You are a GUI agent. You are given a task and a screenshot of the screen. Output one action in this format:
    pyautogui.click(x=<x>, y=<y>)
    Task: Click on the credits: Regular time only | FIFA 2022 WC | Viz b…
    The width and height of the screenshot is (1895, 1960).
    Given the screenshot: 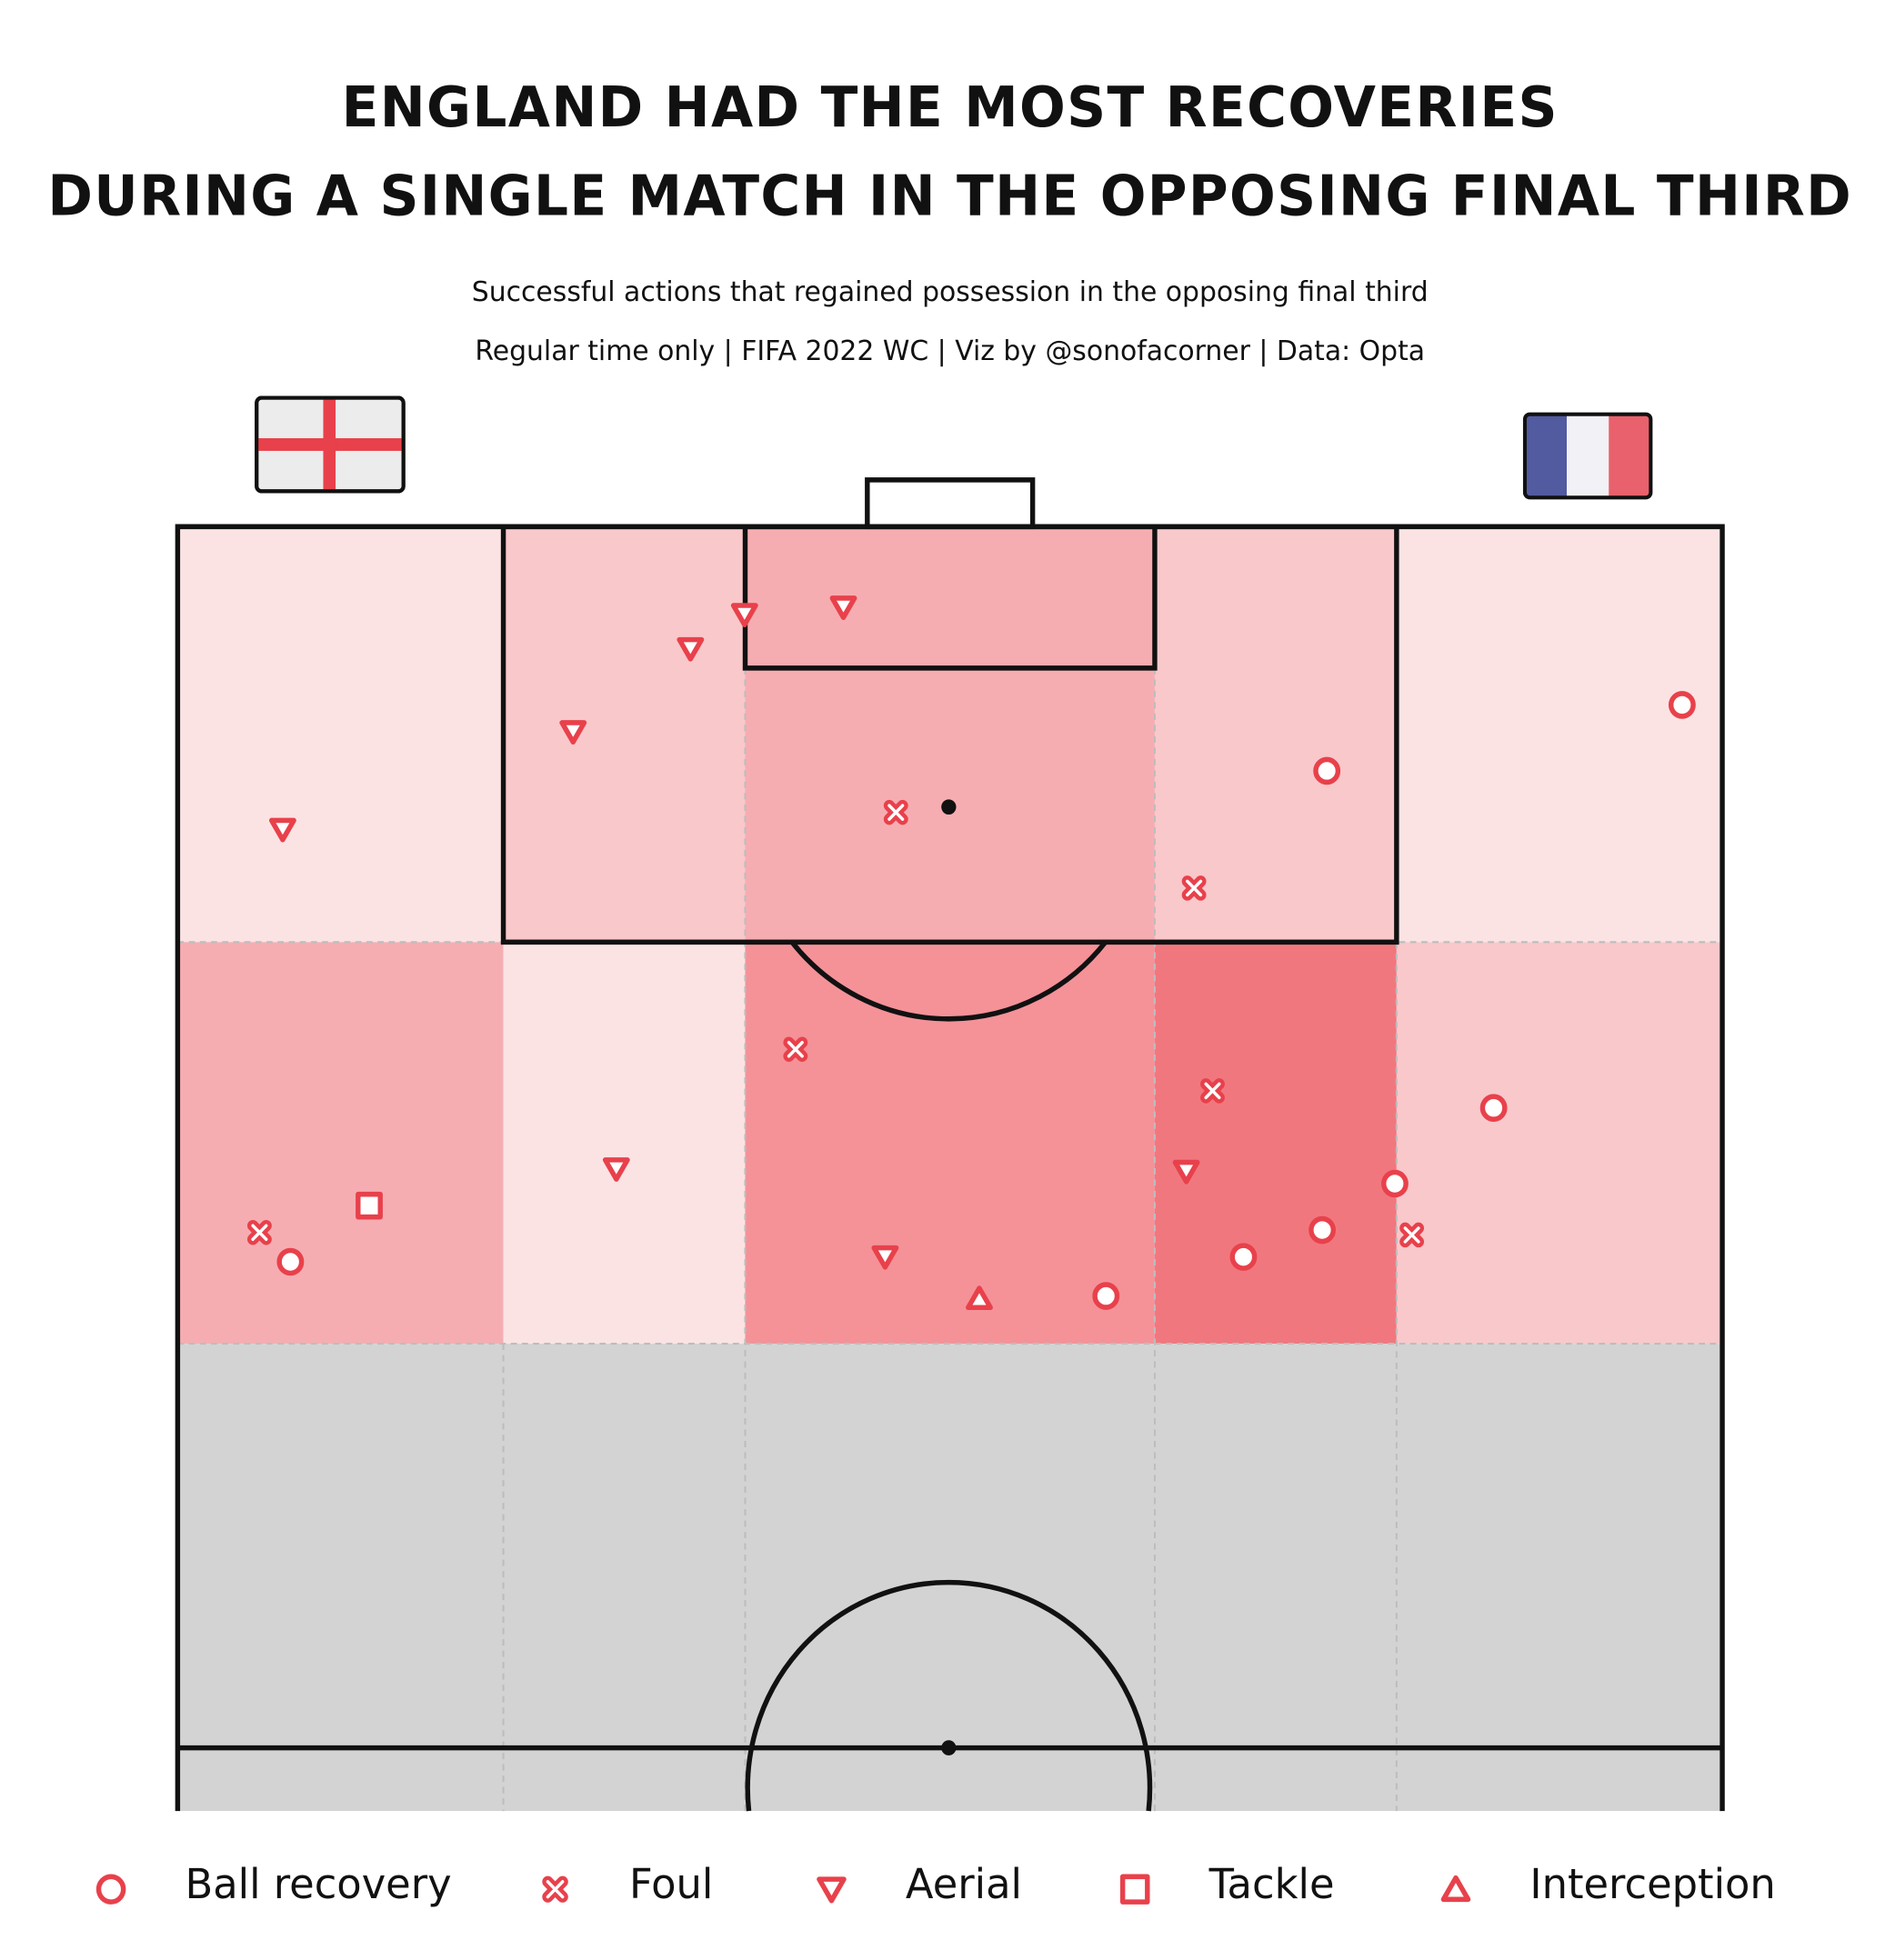 What is the action you would take?
    pyautogui.click(x=950, y=351)
    